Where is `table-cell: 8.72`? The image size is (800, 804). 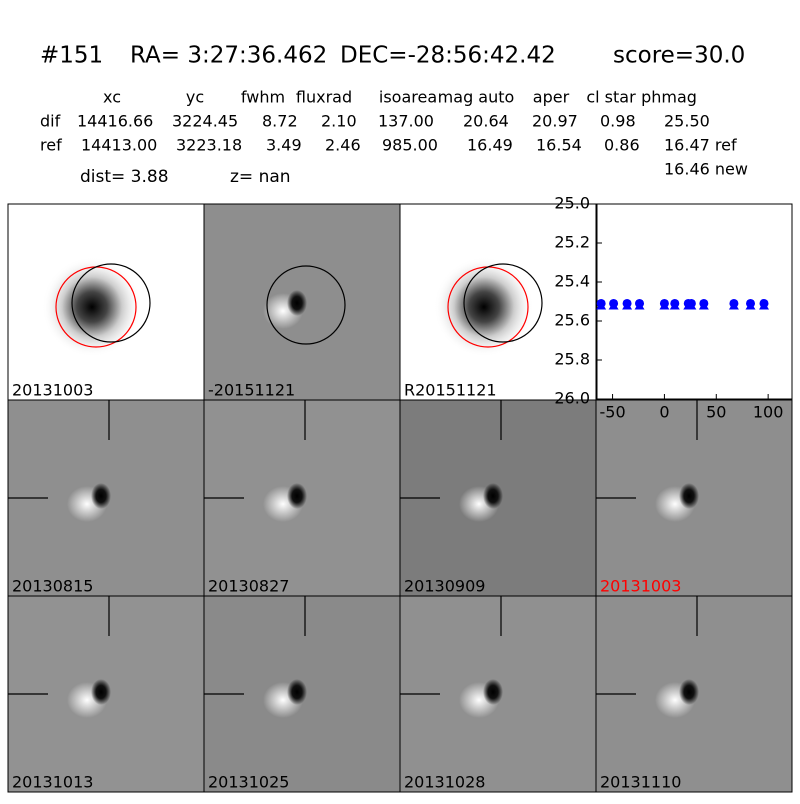
table-cell: 8.72 is located at coordinates (280, 121).